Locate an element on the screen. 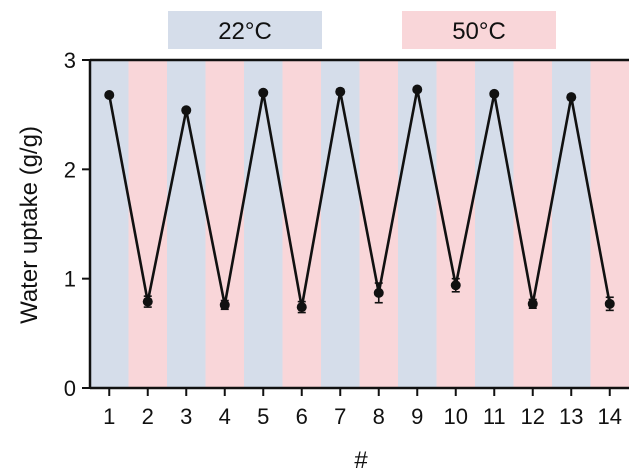 This screenshot has height=472, width=629. legend-label-50c: 50°C is located at coordinates (479, 31).